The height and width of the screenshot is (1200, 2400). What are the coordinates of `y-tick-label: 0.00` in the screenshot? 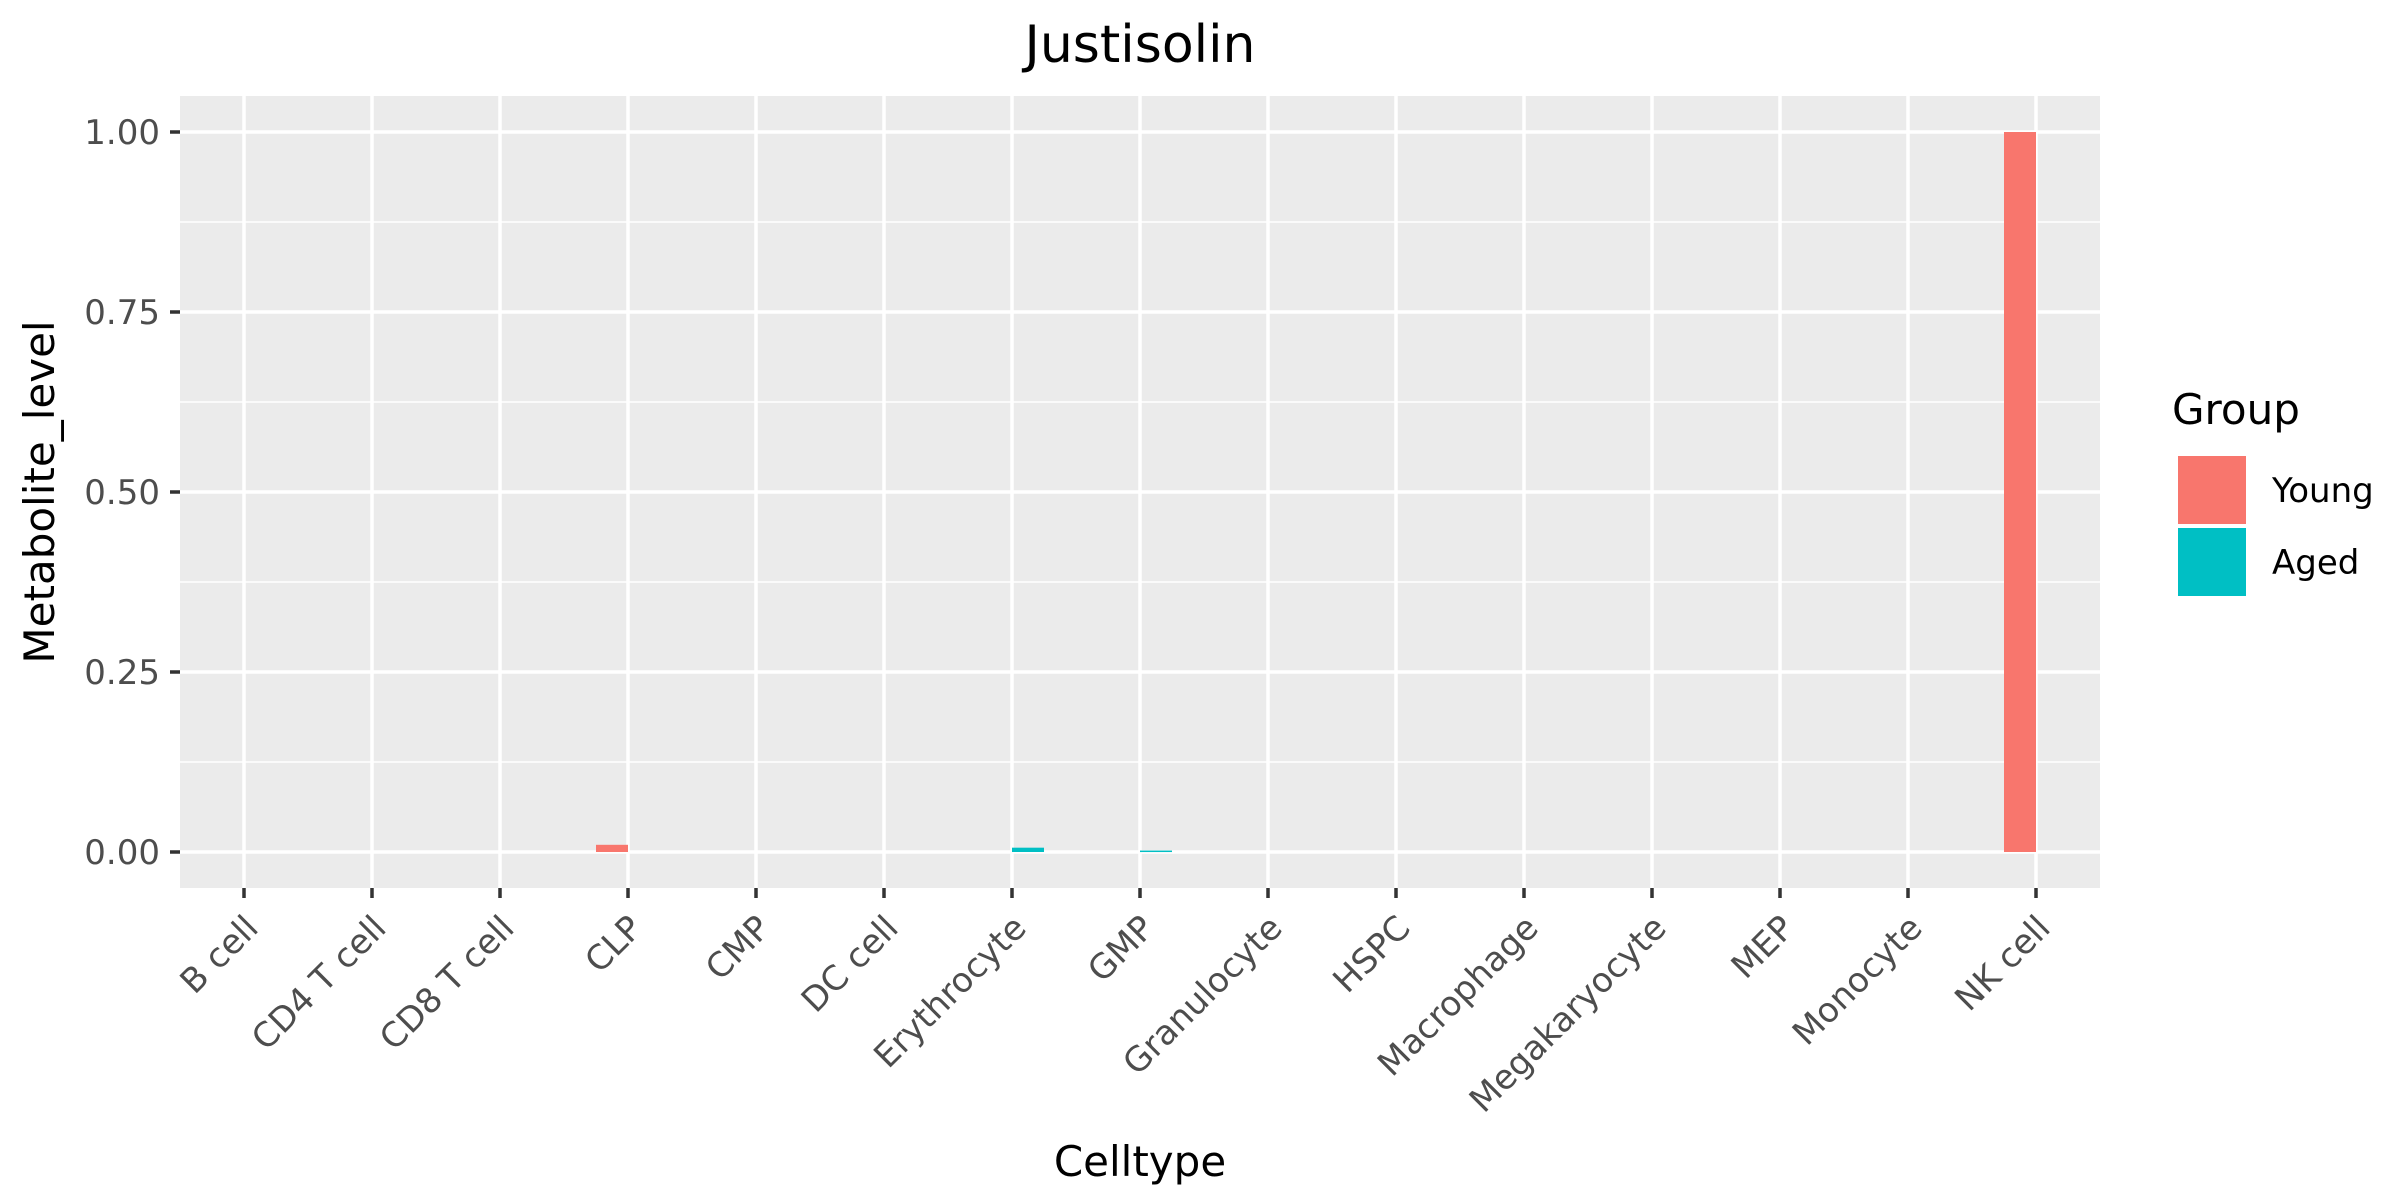 It's located at (122, 853).